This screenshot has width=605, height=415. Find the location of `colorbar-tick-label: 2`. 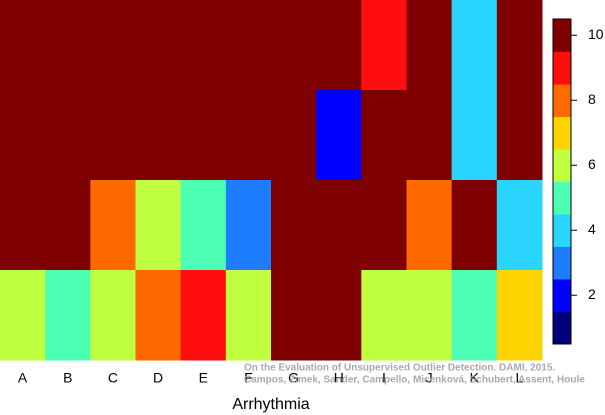

colorbar-tick-label: 2 is located at coordinates (592, 294).